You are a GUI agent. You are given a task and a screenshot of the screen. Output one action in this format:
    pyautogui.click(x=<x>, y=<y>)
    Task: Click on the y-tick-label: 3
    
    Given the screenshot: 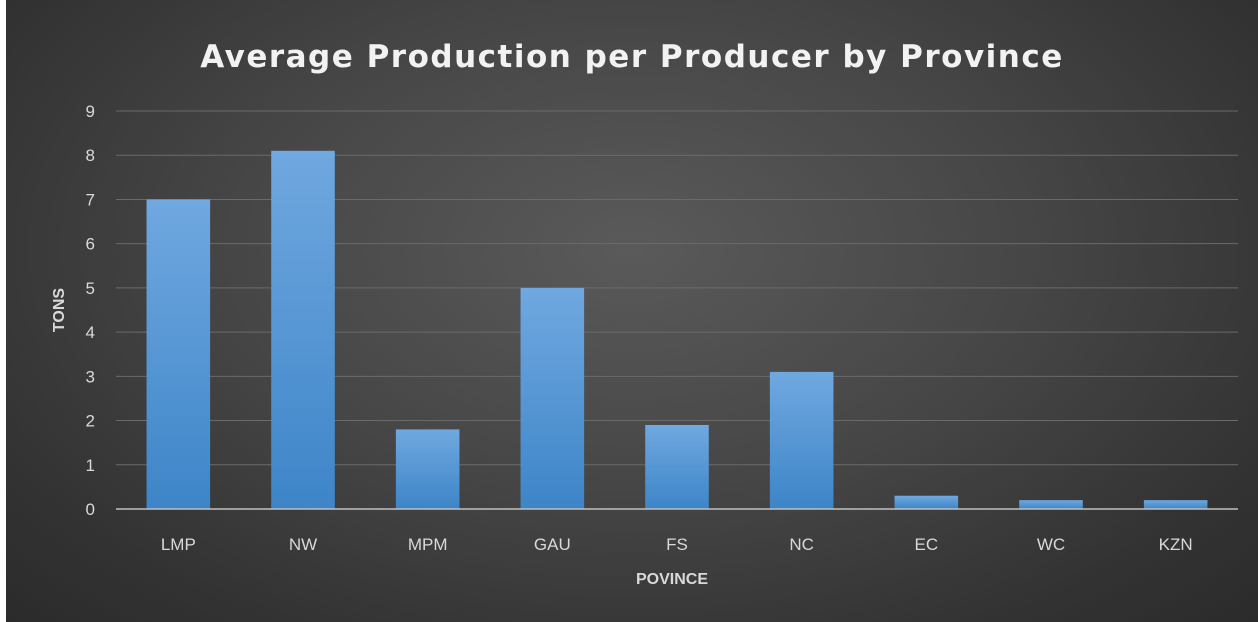 What is the action you would take?
    pyautogui.click(x=90, y=376)
    